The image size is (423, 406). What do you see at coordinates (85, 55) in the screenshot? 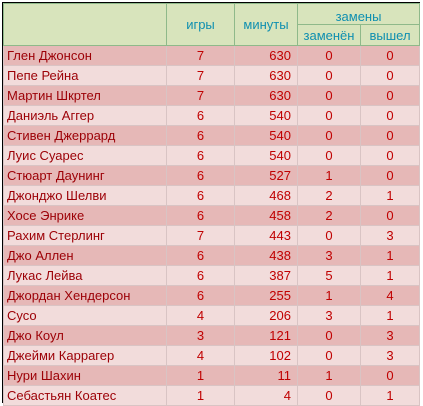
I see `player-name-cell: Глен Джонсон` at bounding box center [85, 55].